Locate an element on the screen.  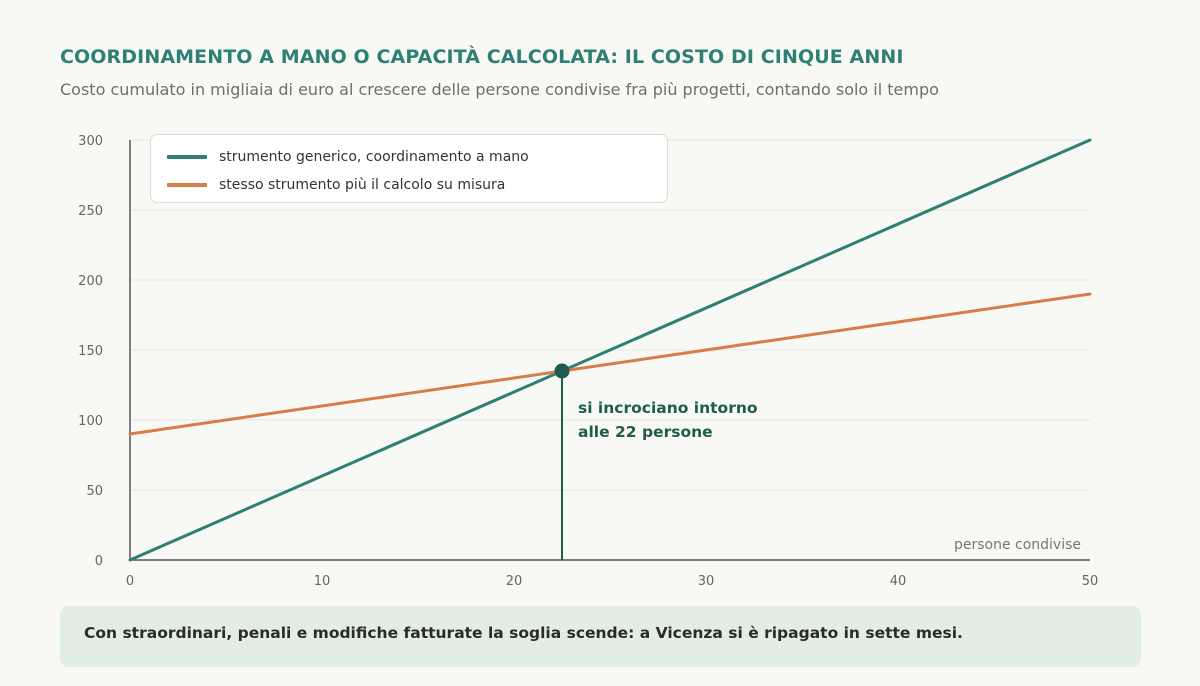
x-tick-label-20: 20 is located at coordinates (514, 581).